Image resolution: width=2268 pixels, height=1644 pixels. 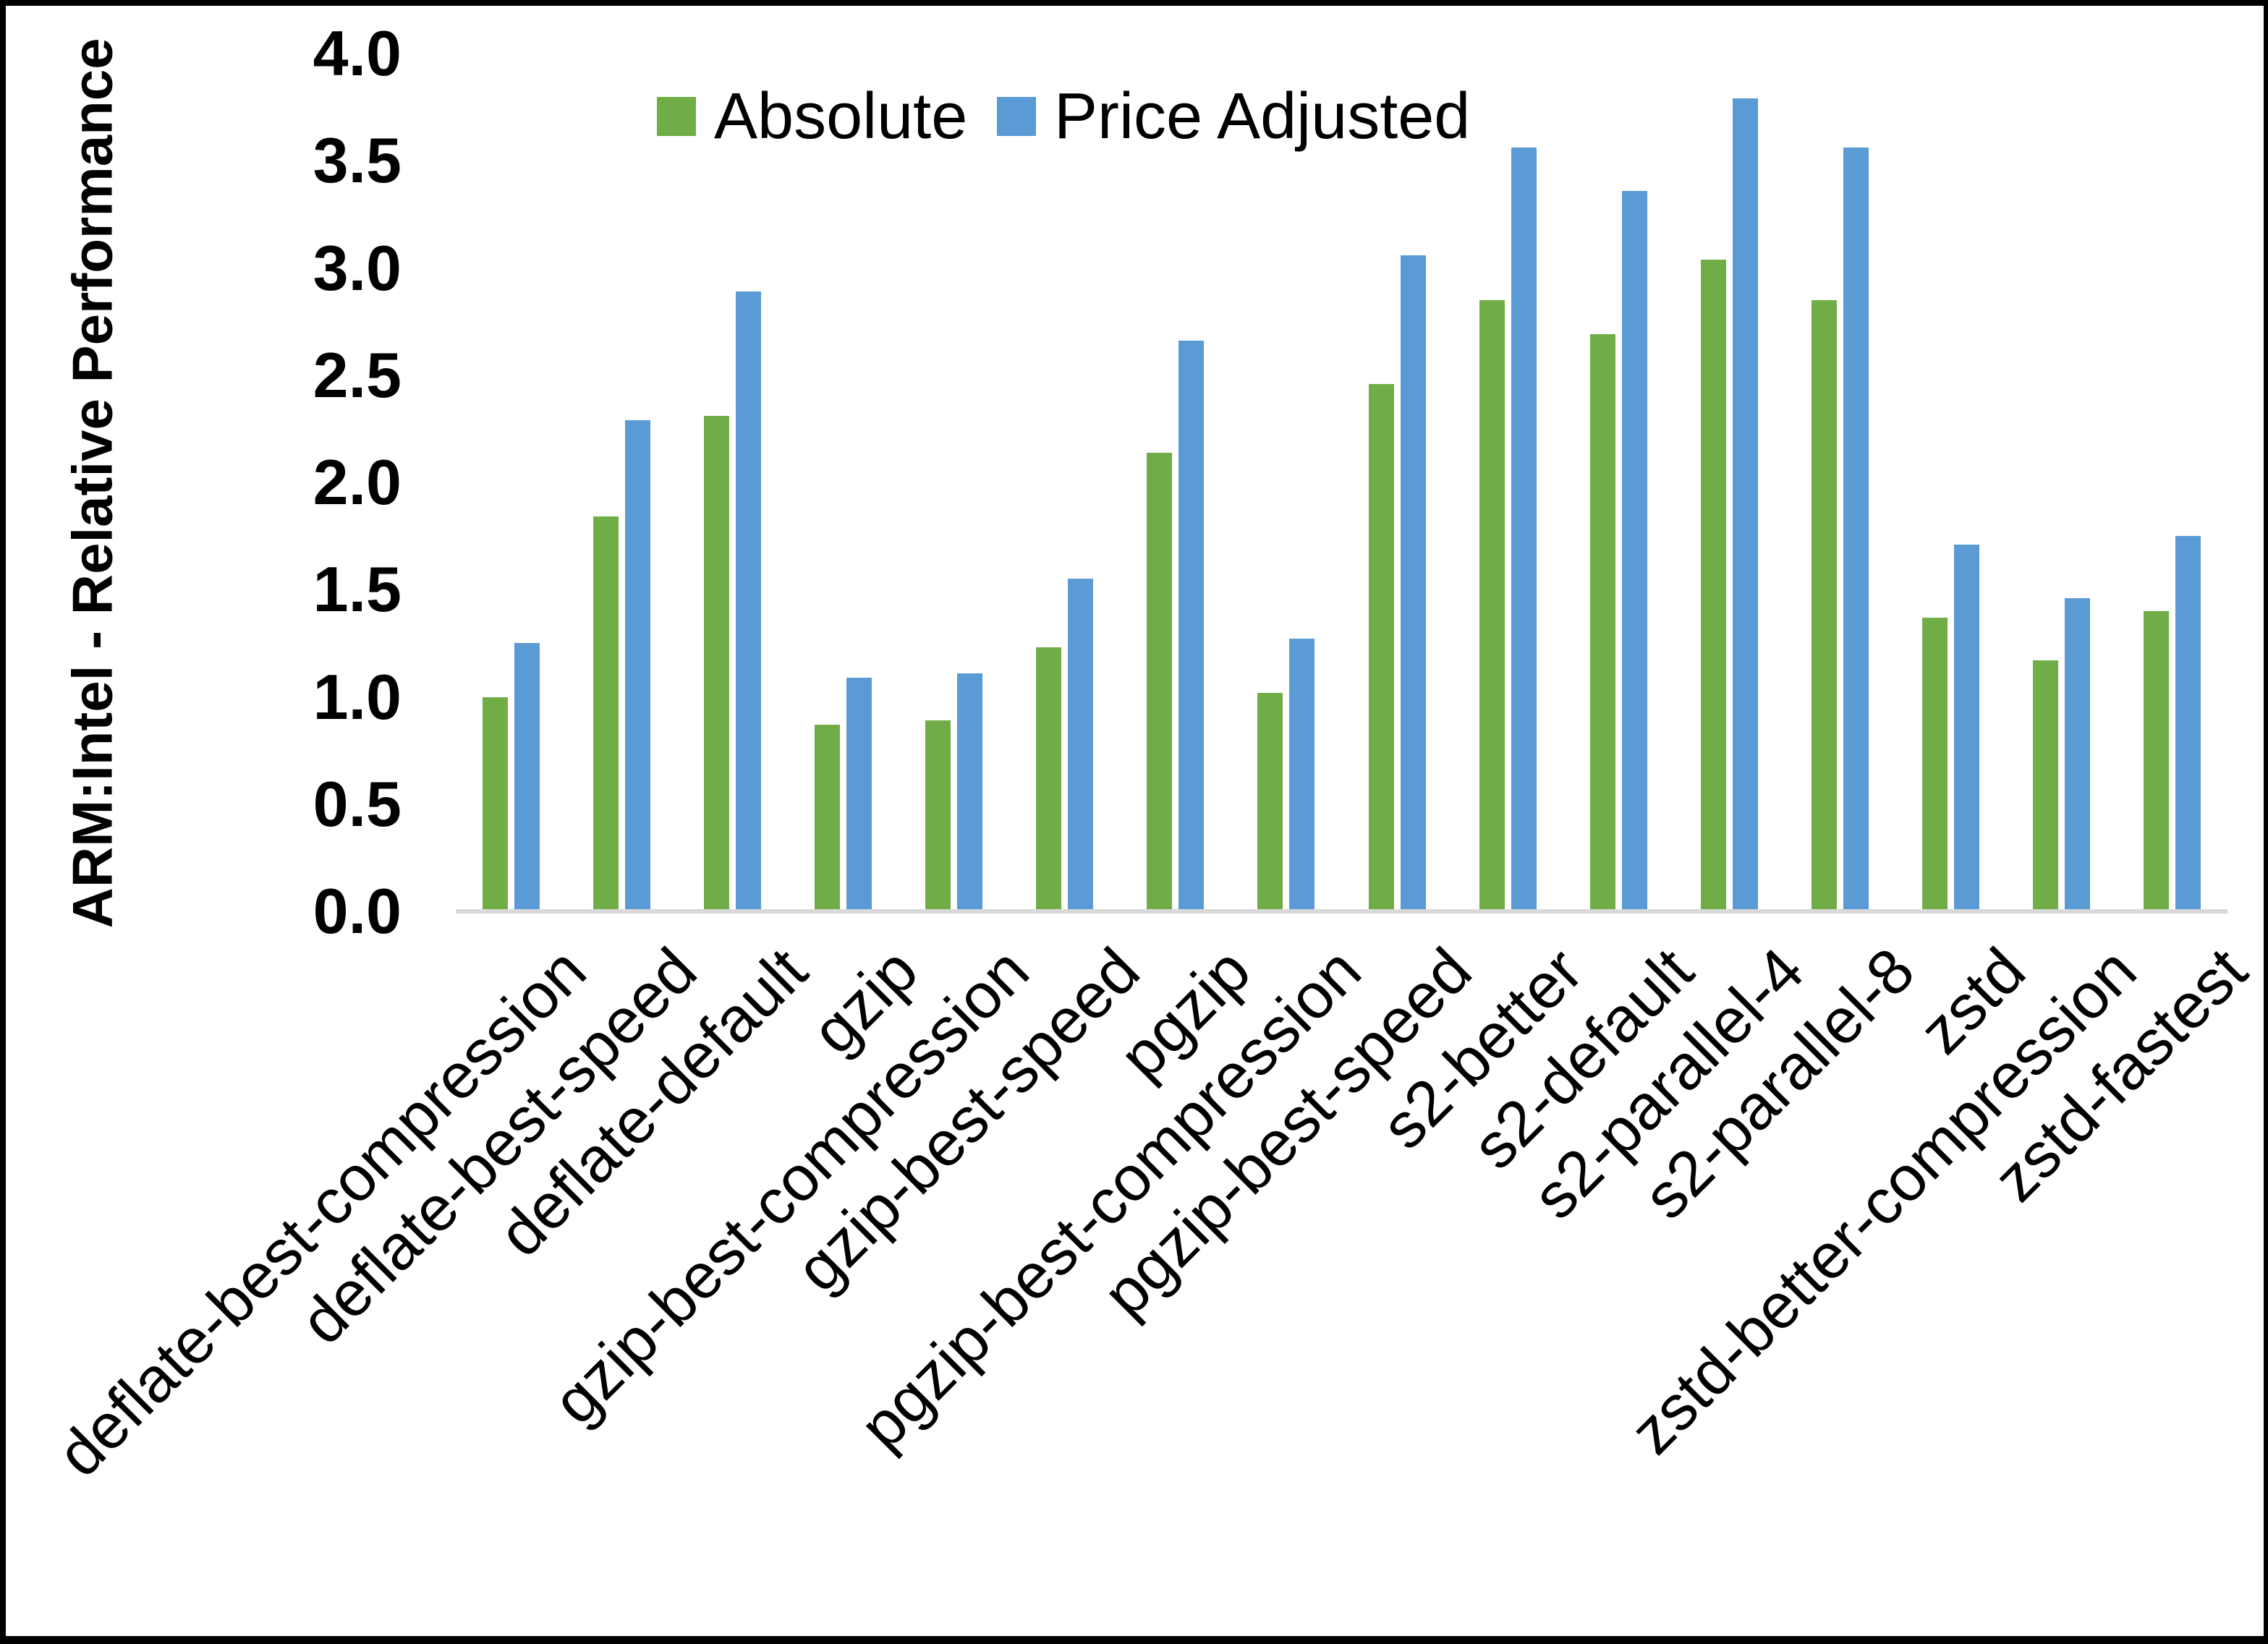 I want to click on legend-swatch-price-adjusted, so click(x=1017, y=116).